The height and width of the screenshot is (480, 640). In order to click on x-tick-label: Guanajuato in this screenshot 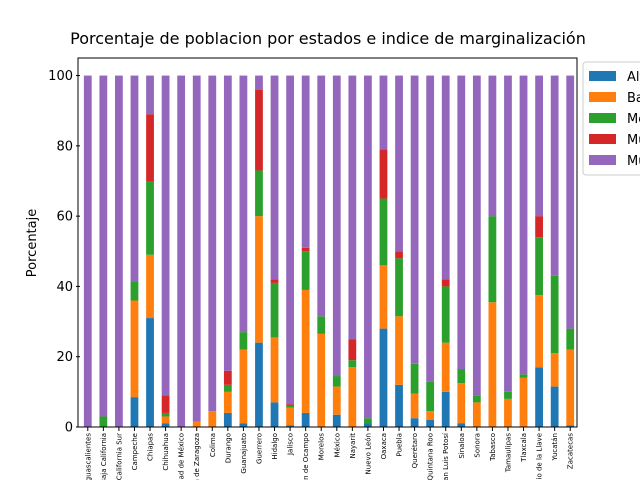, I will do `click(244, 453)`.